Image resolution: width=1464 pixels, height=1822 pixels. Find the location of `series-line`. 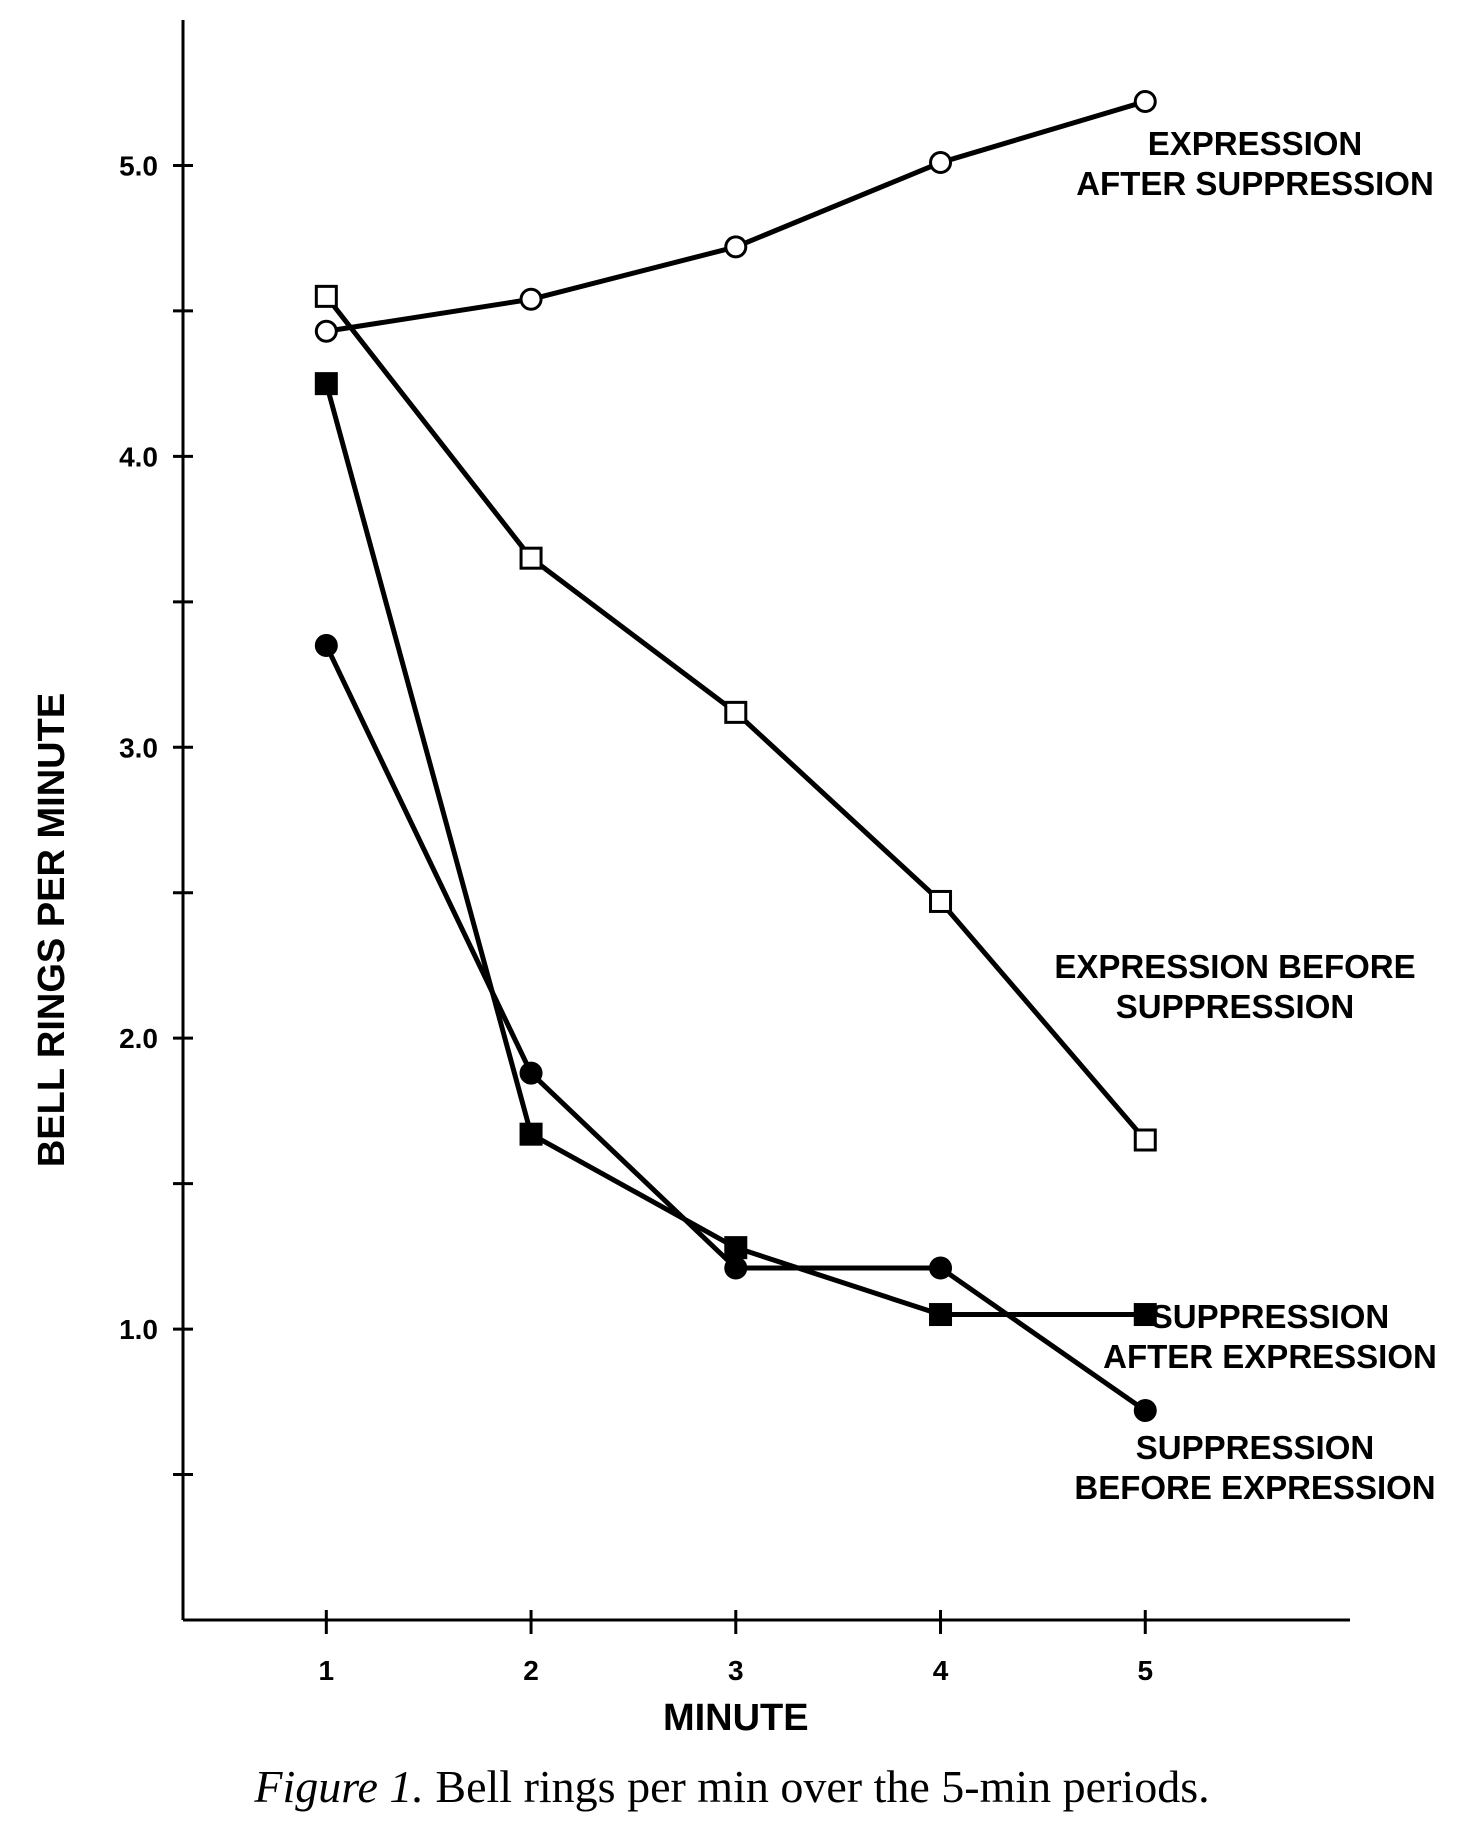

series-line is located at coordinates (735, 216).